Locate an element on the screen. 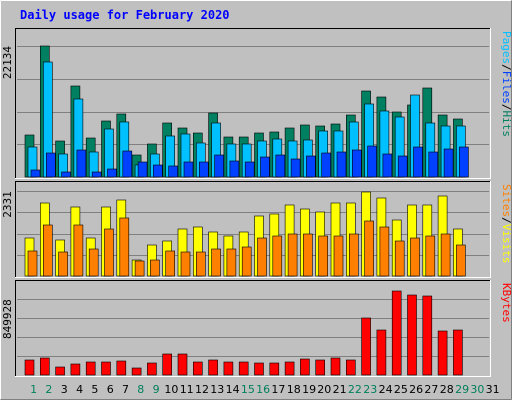 Image resolution: width=512 pixels, height=400 pixels. scale-label: 22134 is located at coordinates (7, 62).